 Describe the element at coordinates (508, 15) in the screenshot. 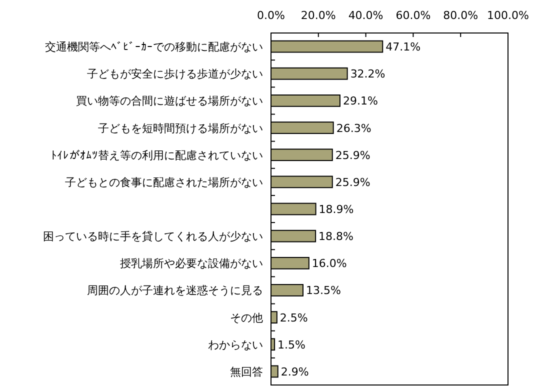

I see `x-tick-label: 100.0%` at that location.